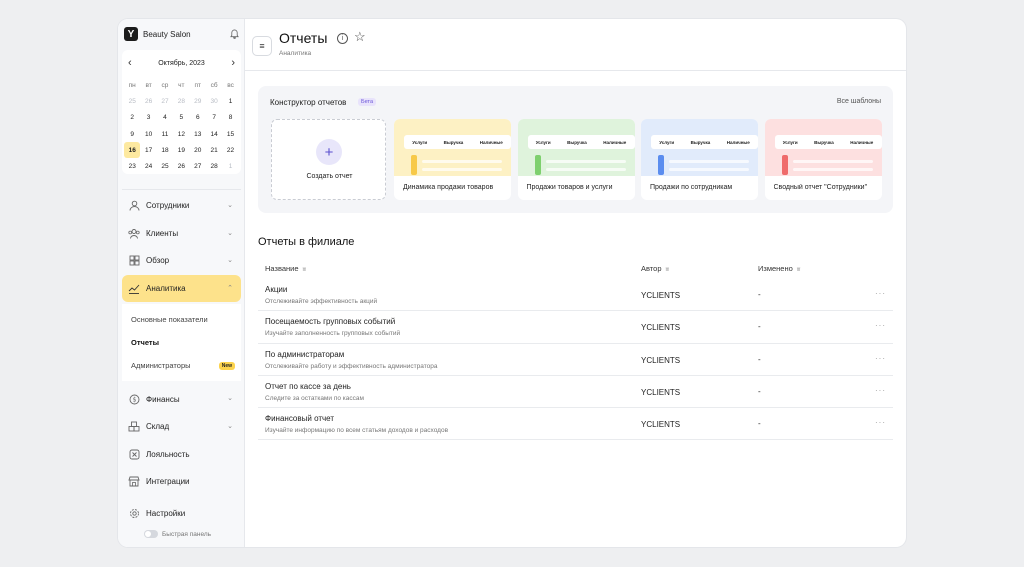  What do you see at coordinates (314, 398) in the screenshot?
I see `report-description: Следите за остатками по кассам` at bounding box center [314, 398].